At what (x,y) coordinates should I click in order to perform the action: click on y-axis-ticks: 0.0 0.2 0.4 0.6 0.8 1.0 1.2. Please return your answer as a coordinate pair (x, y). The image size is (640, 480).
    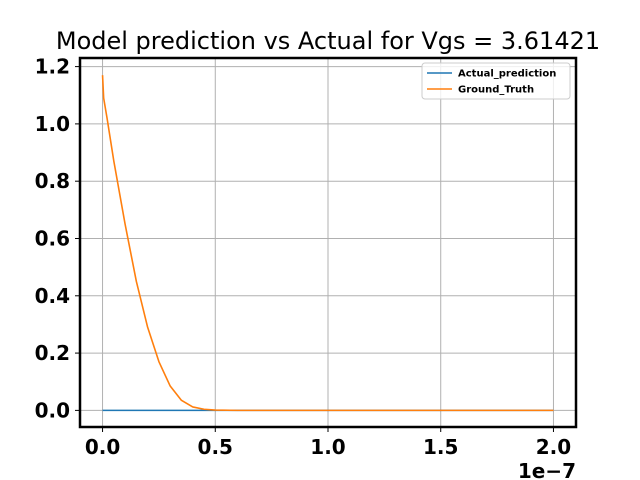
    Looking at the image, I should click on (57, 238).